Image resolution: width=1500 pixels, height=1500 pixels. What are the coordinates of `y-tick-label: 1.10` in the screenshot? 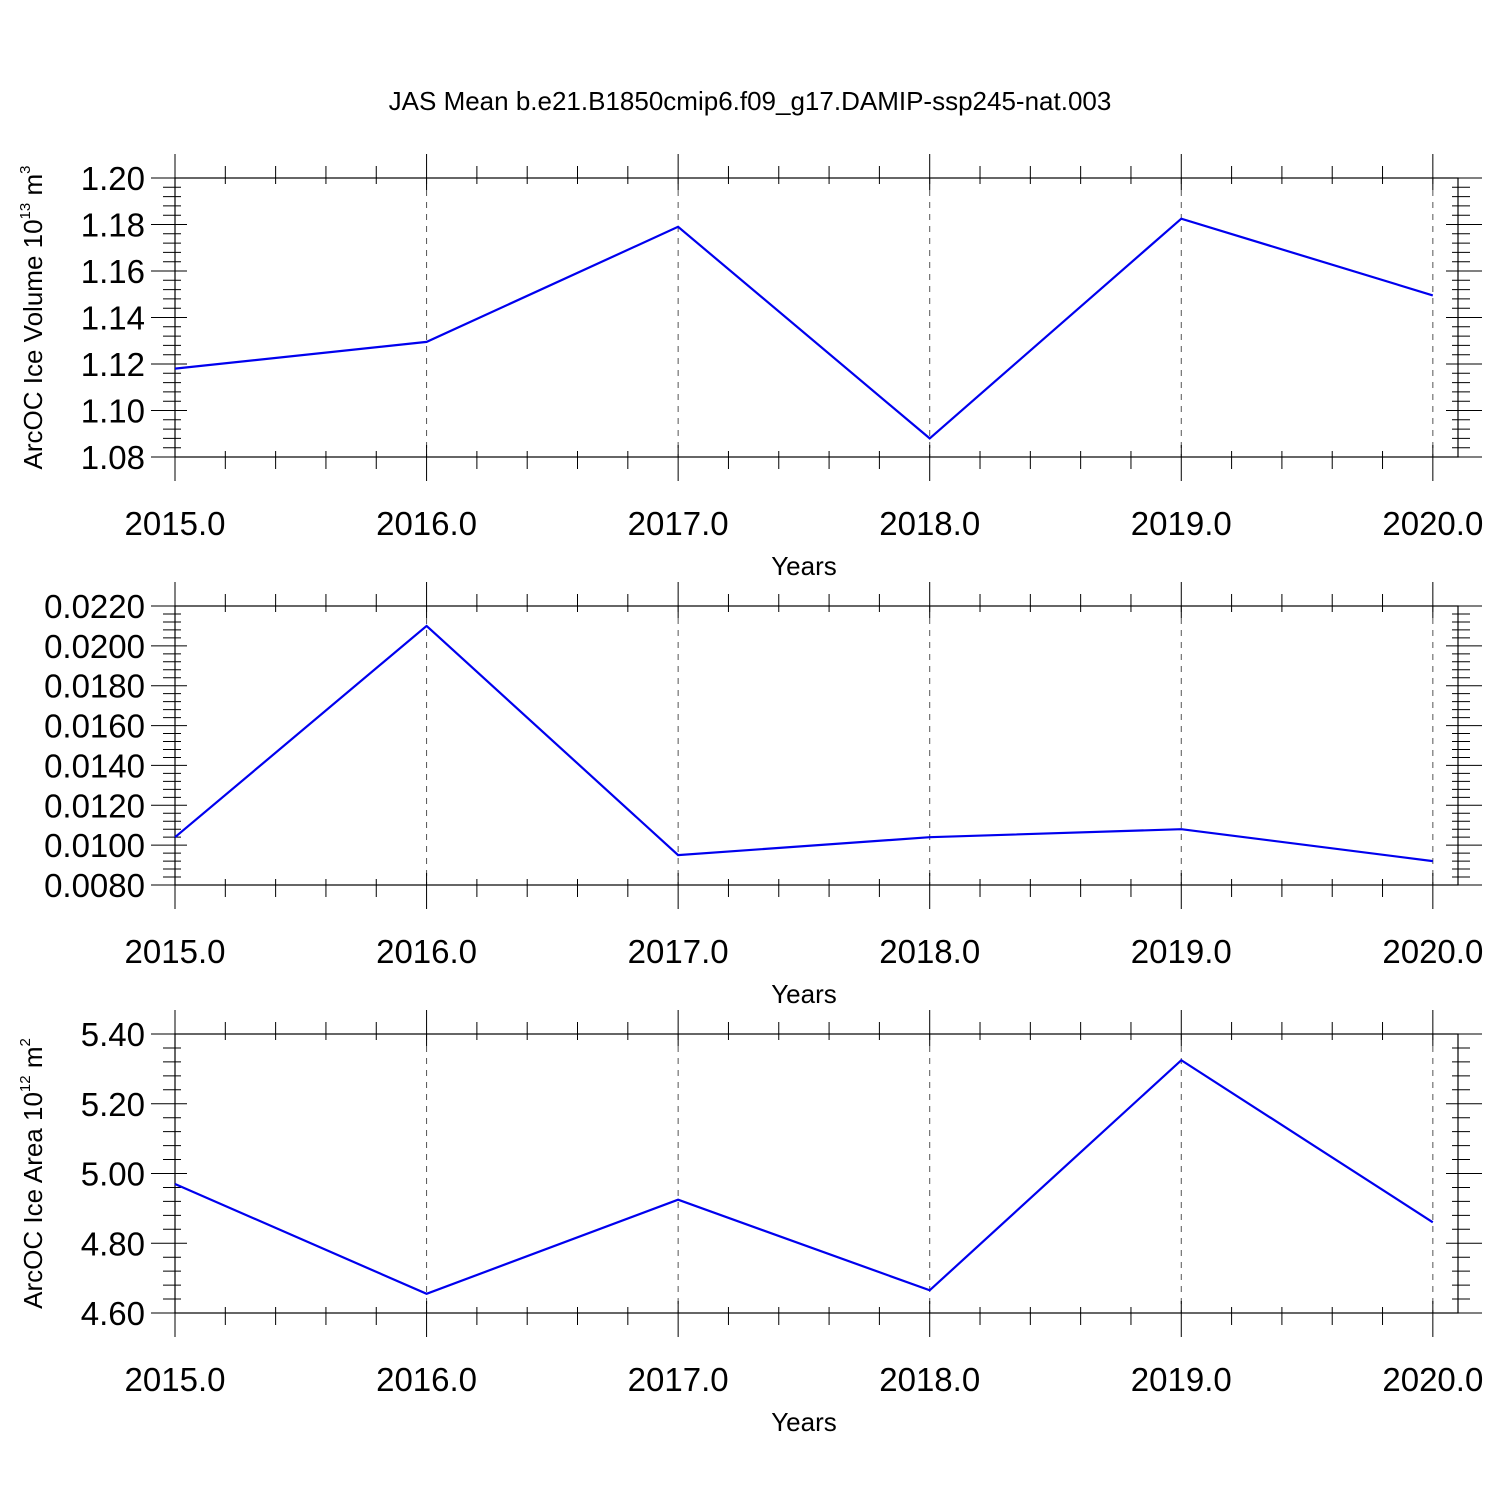 It's located at (113, 411).